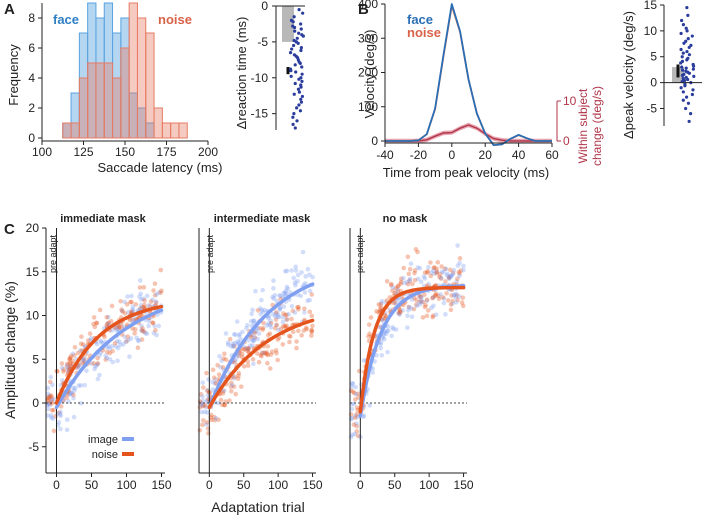 This screenshot has height=518, width=707. Describe the element at coordinates (566, 141) in the screenshot. I see `velocity-y2-tick-label: 0` at that location.